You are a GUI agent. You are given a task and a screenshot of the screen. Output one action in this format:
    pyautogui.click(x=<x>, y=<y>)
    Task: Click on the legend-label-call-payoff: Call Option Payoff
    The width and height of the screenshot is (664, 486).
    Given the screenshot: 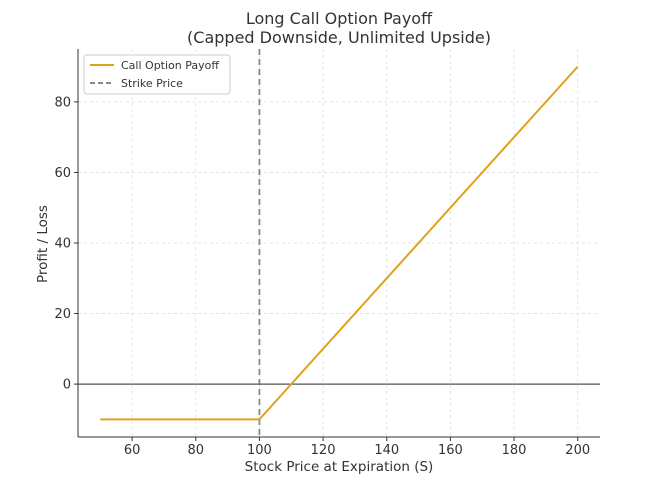 What is the action you would take?
    pyautogui.click(x=170, y=65)
    